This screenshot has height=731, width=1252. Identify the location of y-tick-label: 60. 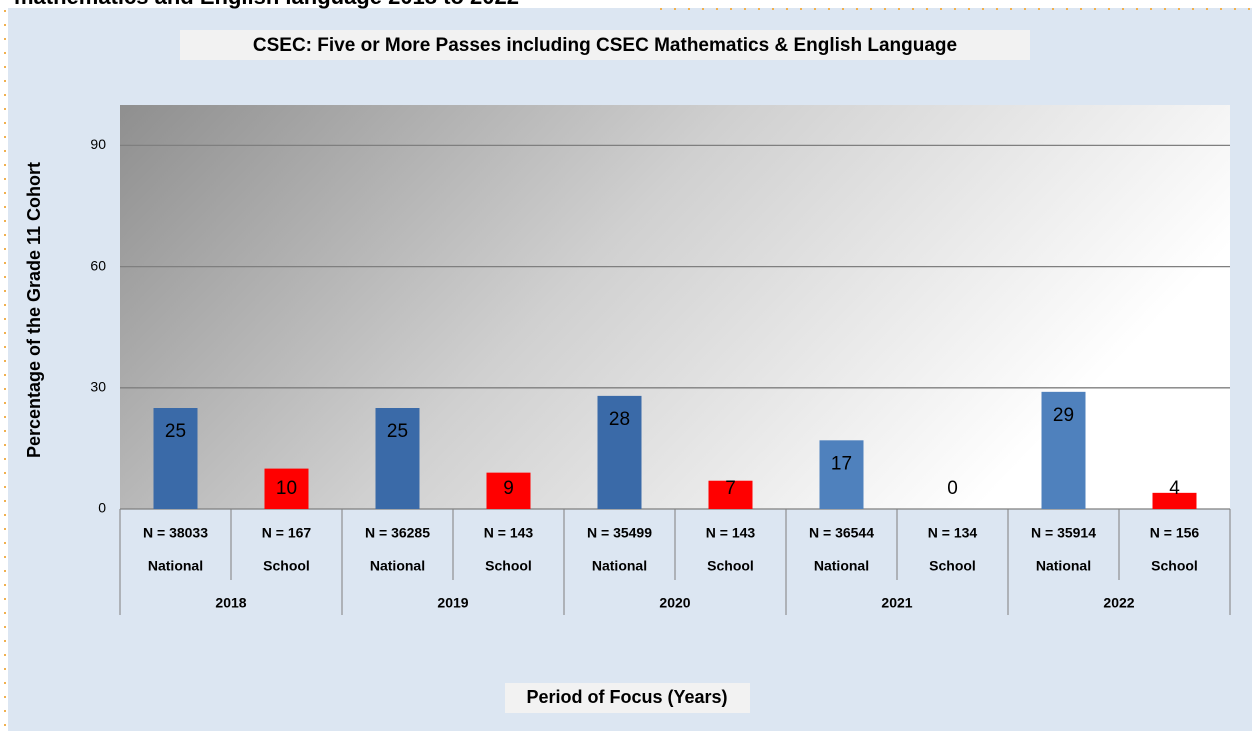
(98, 265).